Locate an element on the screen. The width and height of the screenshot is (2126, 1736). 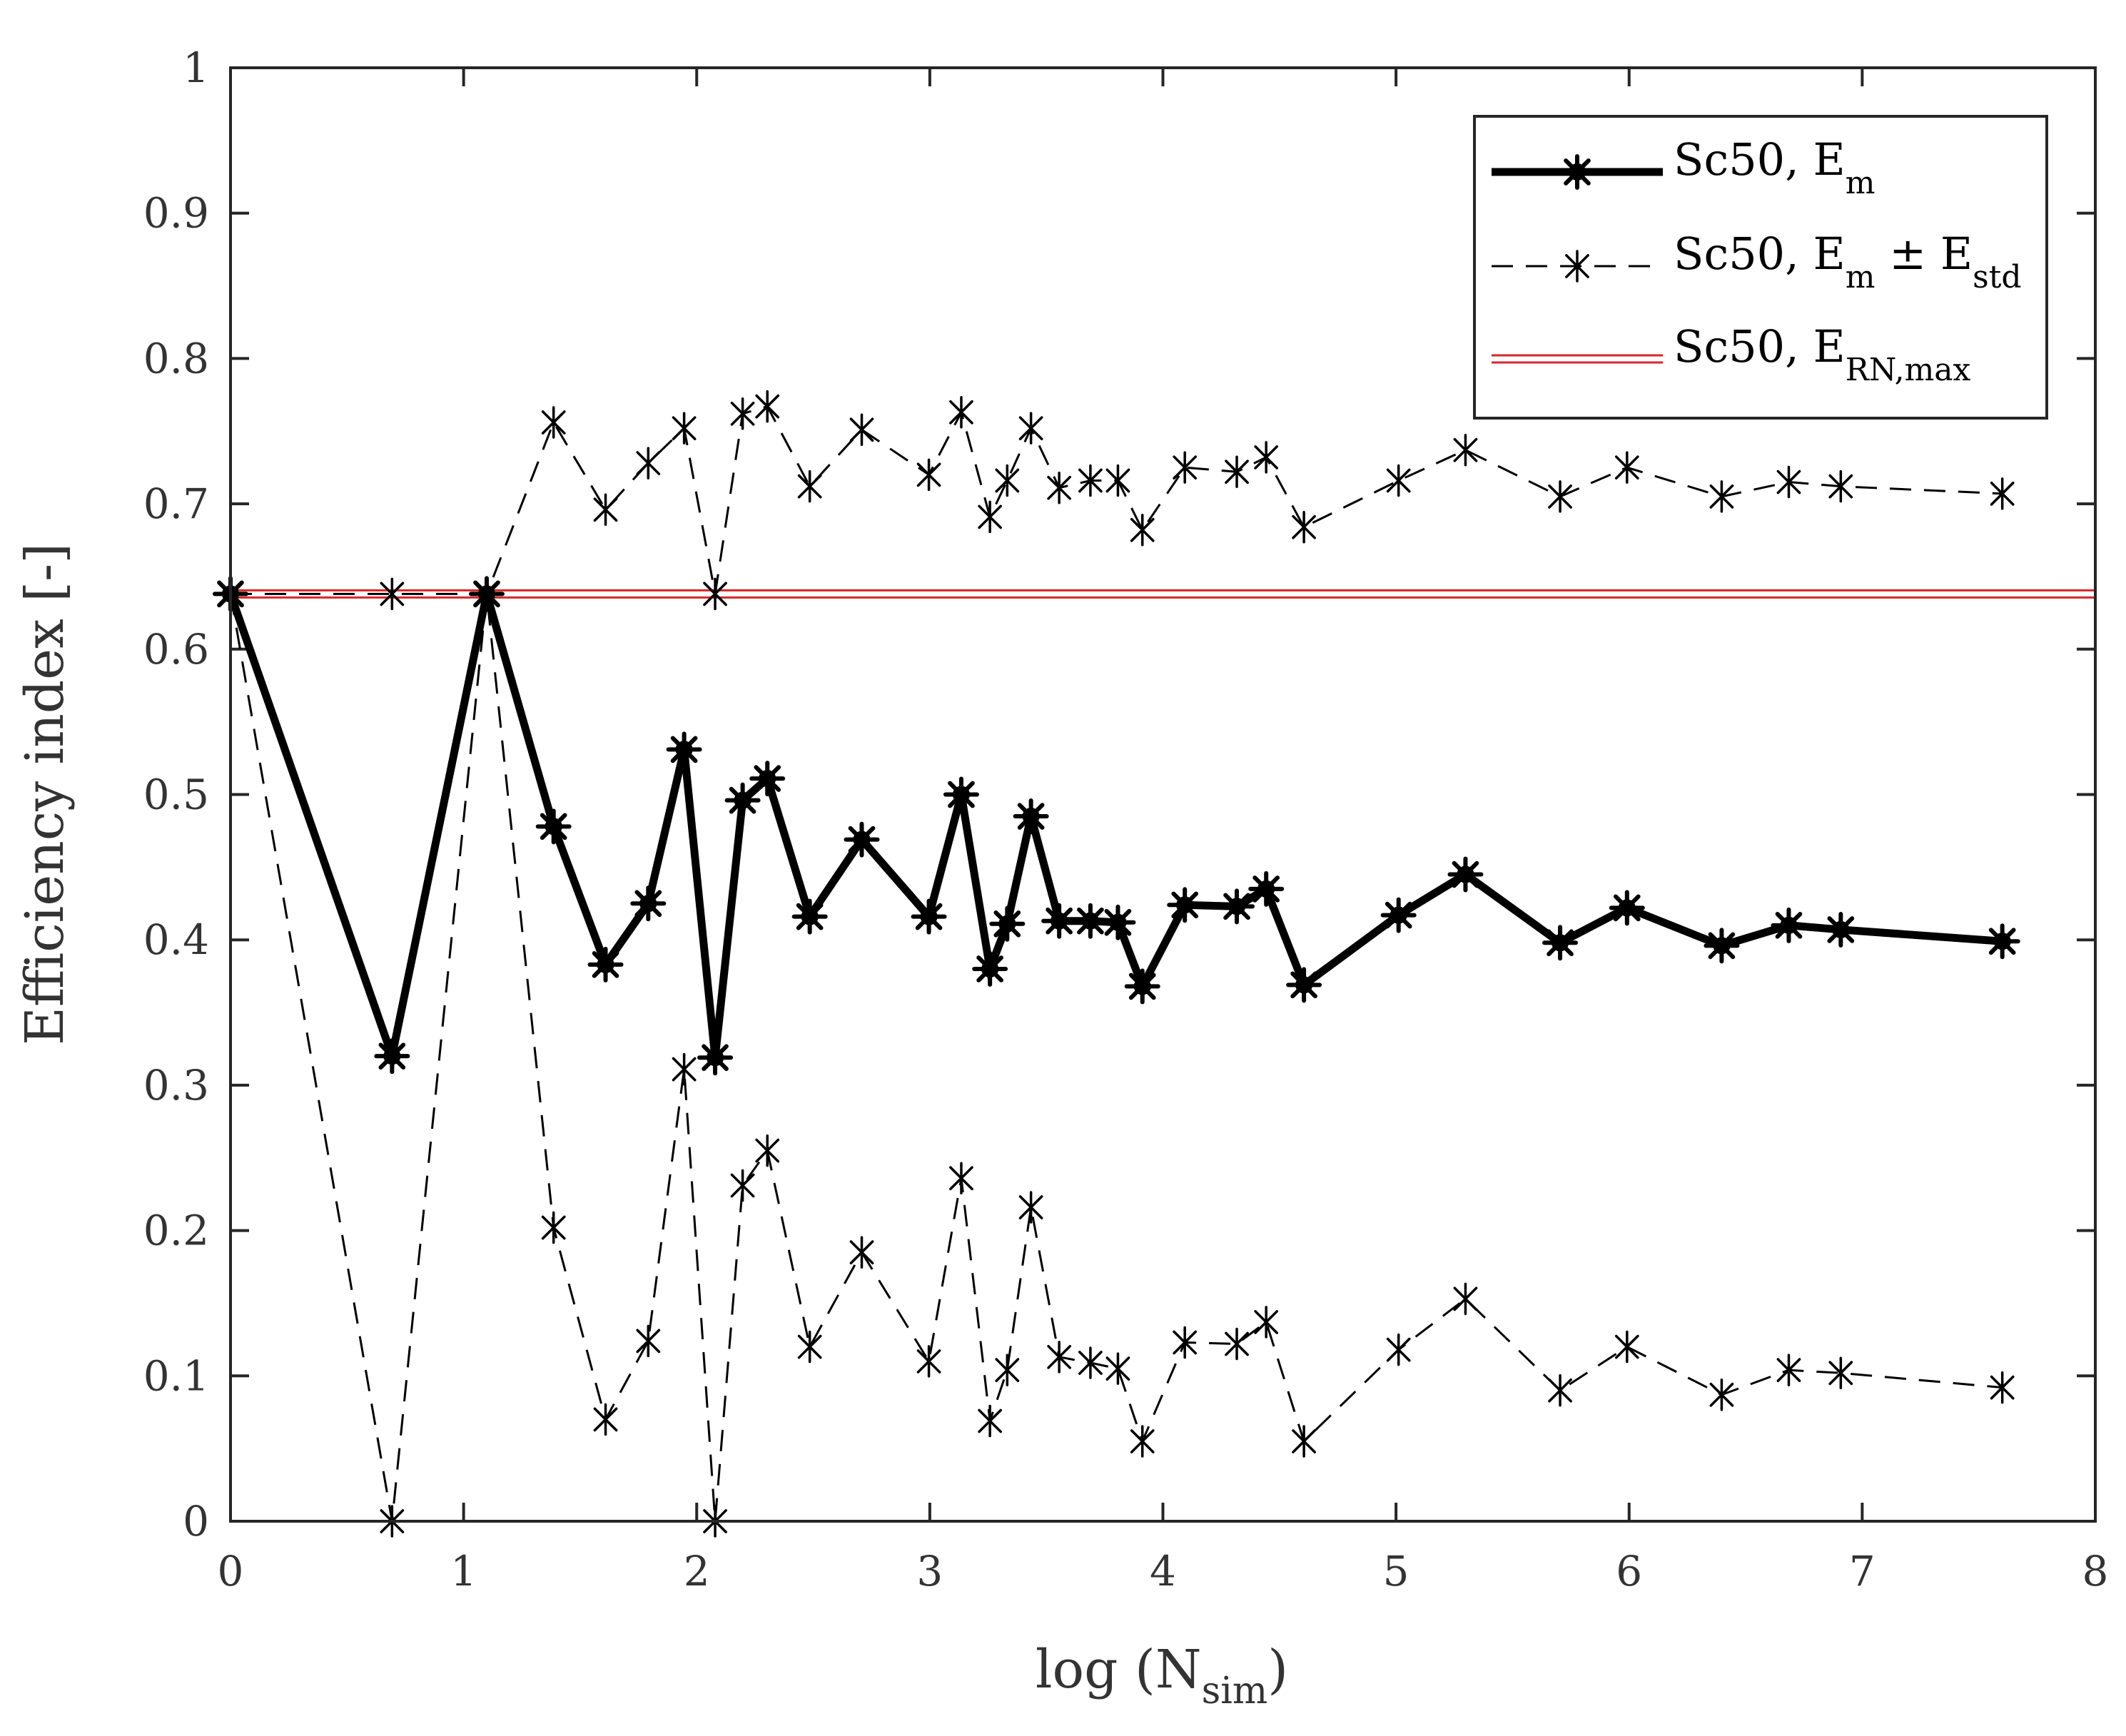
x-tick-label: 2 is located at coordinates (697, 1571).